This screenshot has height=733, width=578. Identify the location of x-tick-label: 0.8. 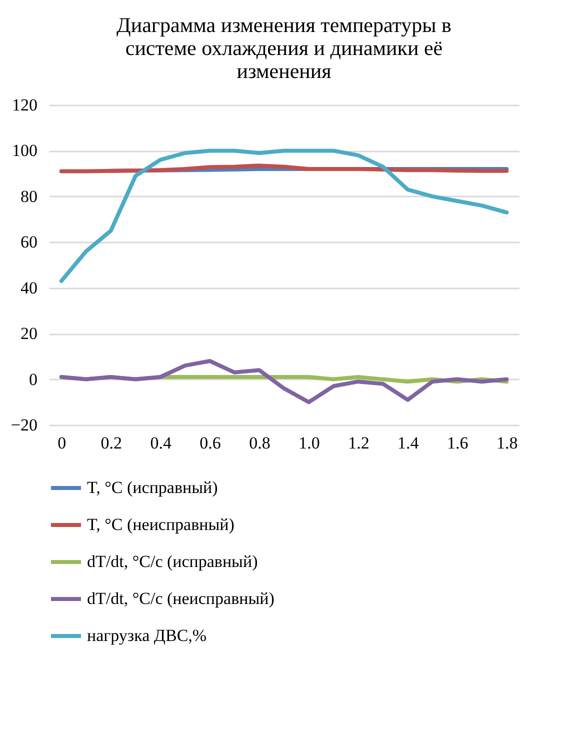
(259, 443).